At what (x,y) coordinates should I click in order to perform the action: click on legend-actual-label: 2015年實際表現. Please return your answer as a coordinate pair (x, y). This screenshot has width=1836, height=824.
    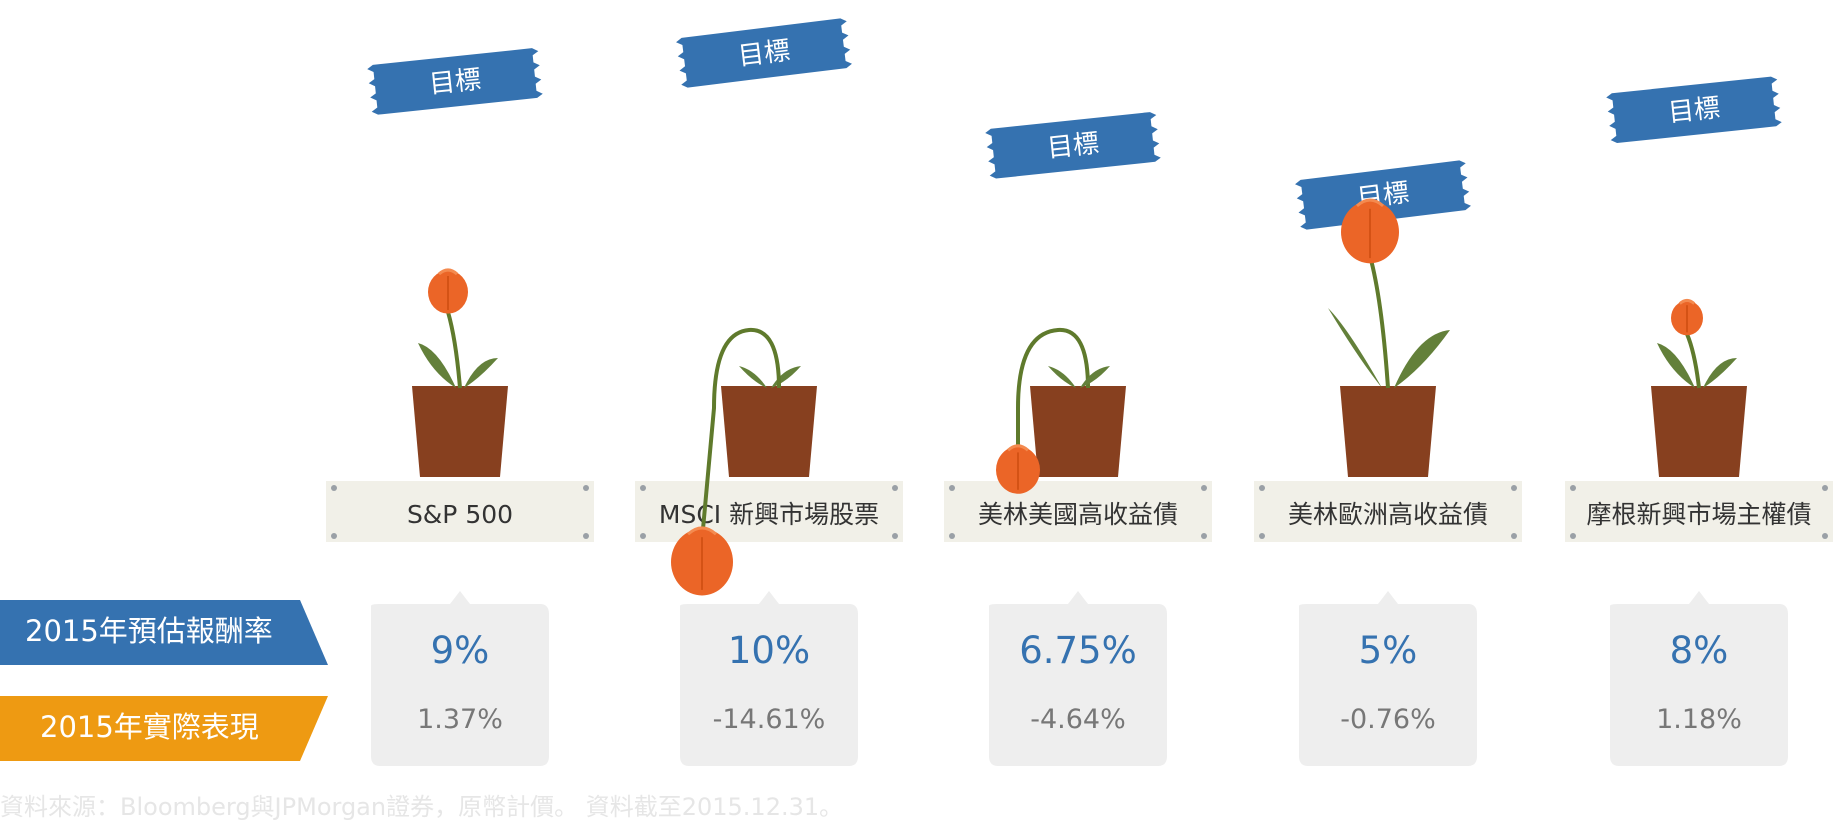
    Looking at the image, I should click on (149, 727).